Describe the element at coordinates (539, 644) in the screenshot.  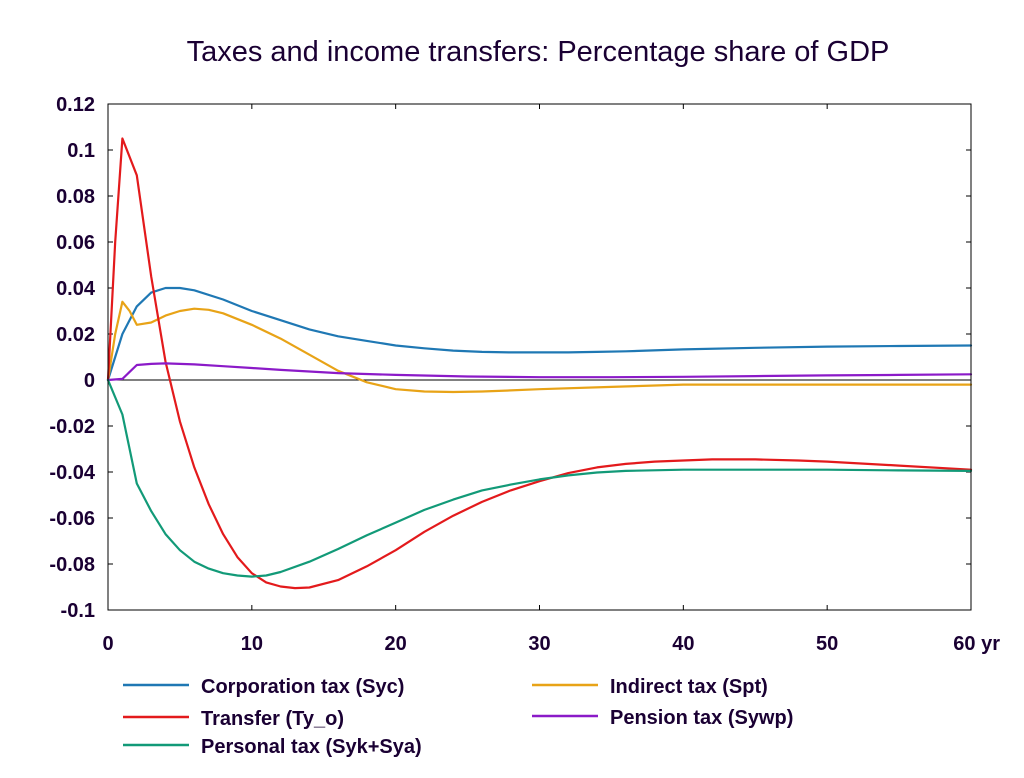
I see `x-tick-label: 30` at that location.